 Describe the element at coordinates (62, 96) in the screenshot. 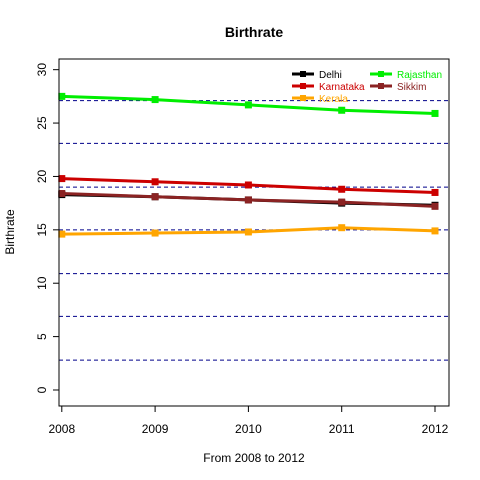

I see `point-rajasthan-2008` at that location.